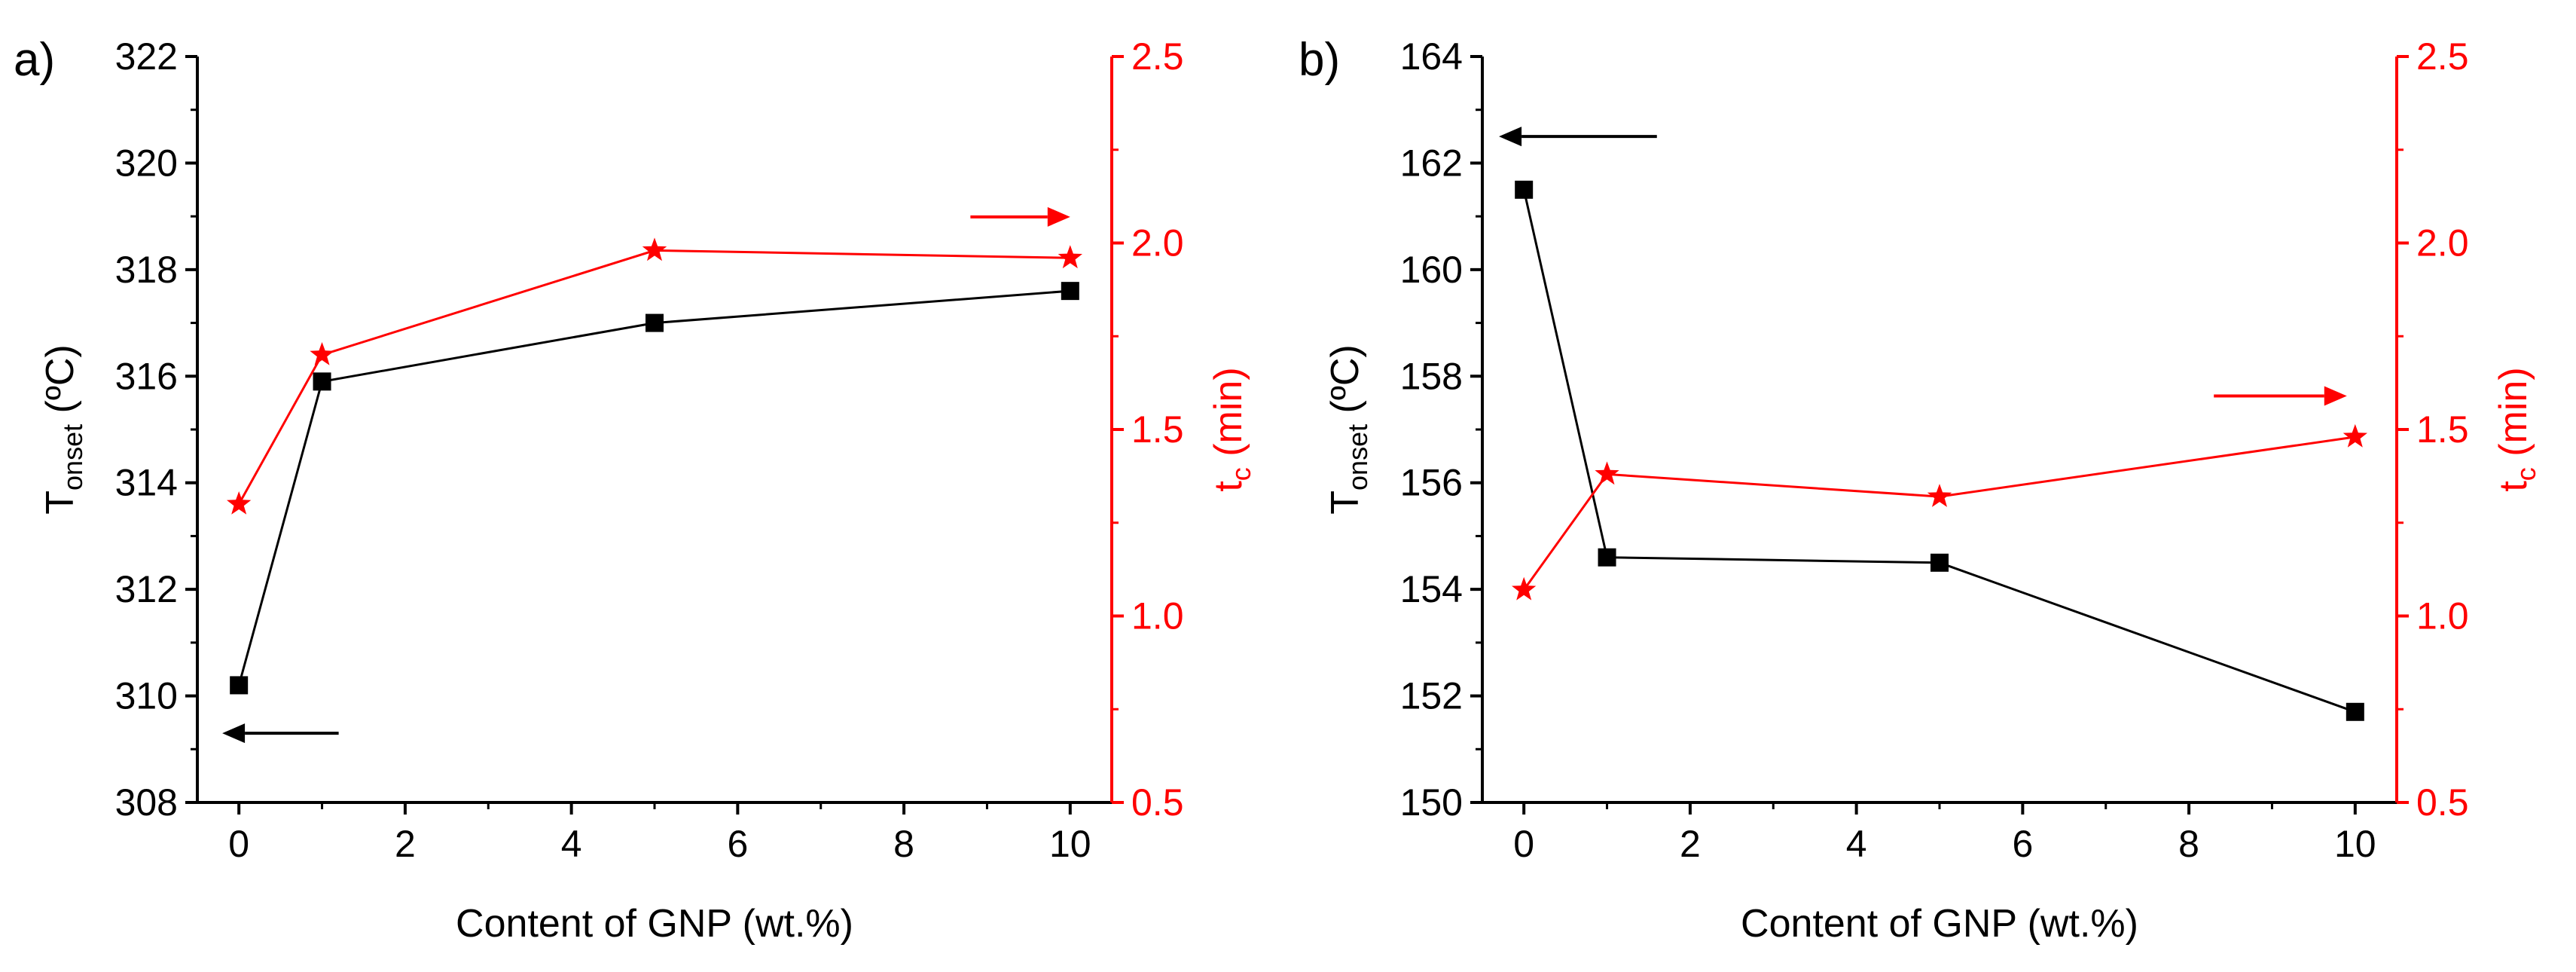  Describe the element at coordinates (146, 483) in the screenshot. I see `left-y-tick-label: 314` at that location.